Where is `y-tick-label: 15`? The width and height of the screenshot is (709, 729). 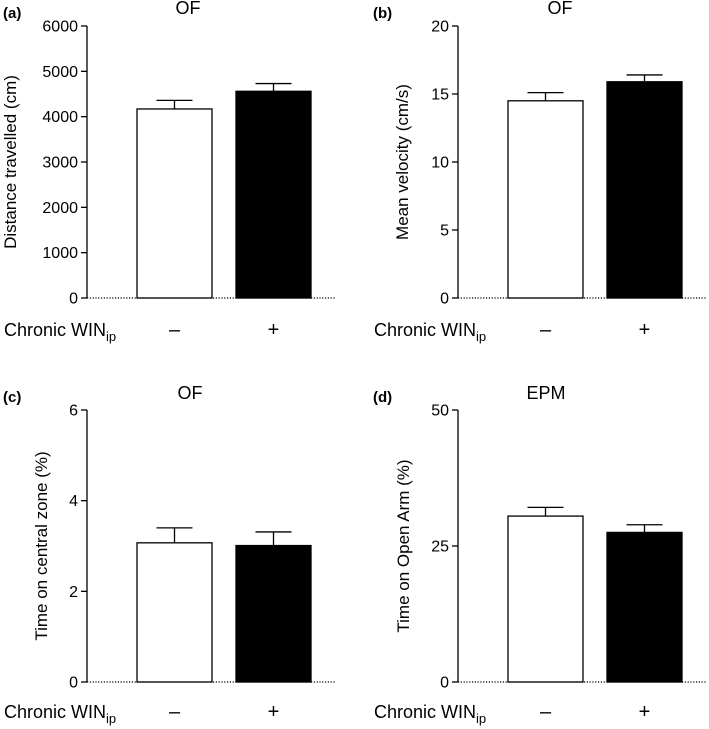 y-tick-label: 15 is located at coordinates (440, 95).